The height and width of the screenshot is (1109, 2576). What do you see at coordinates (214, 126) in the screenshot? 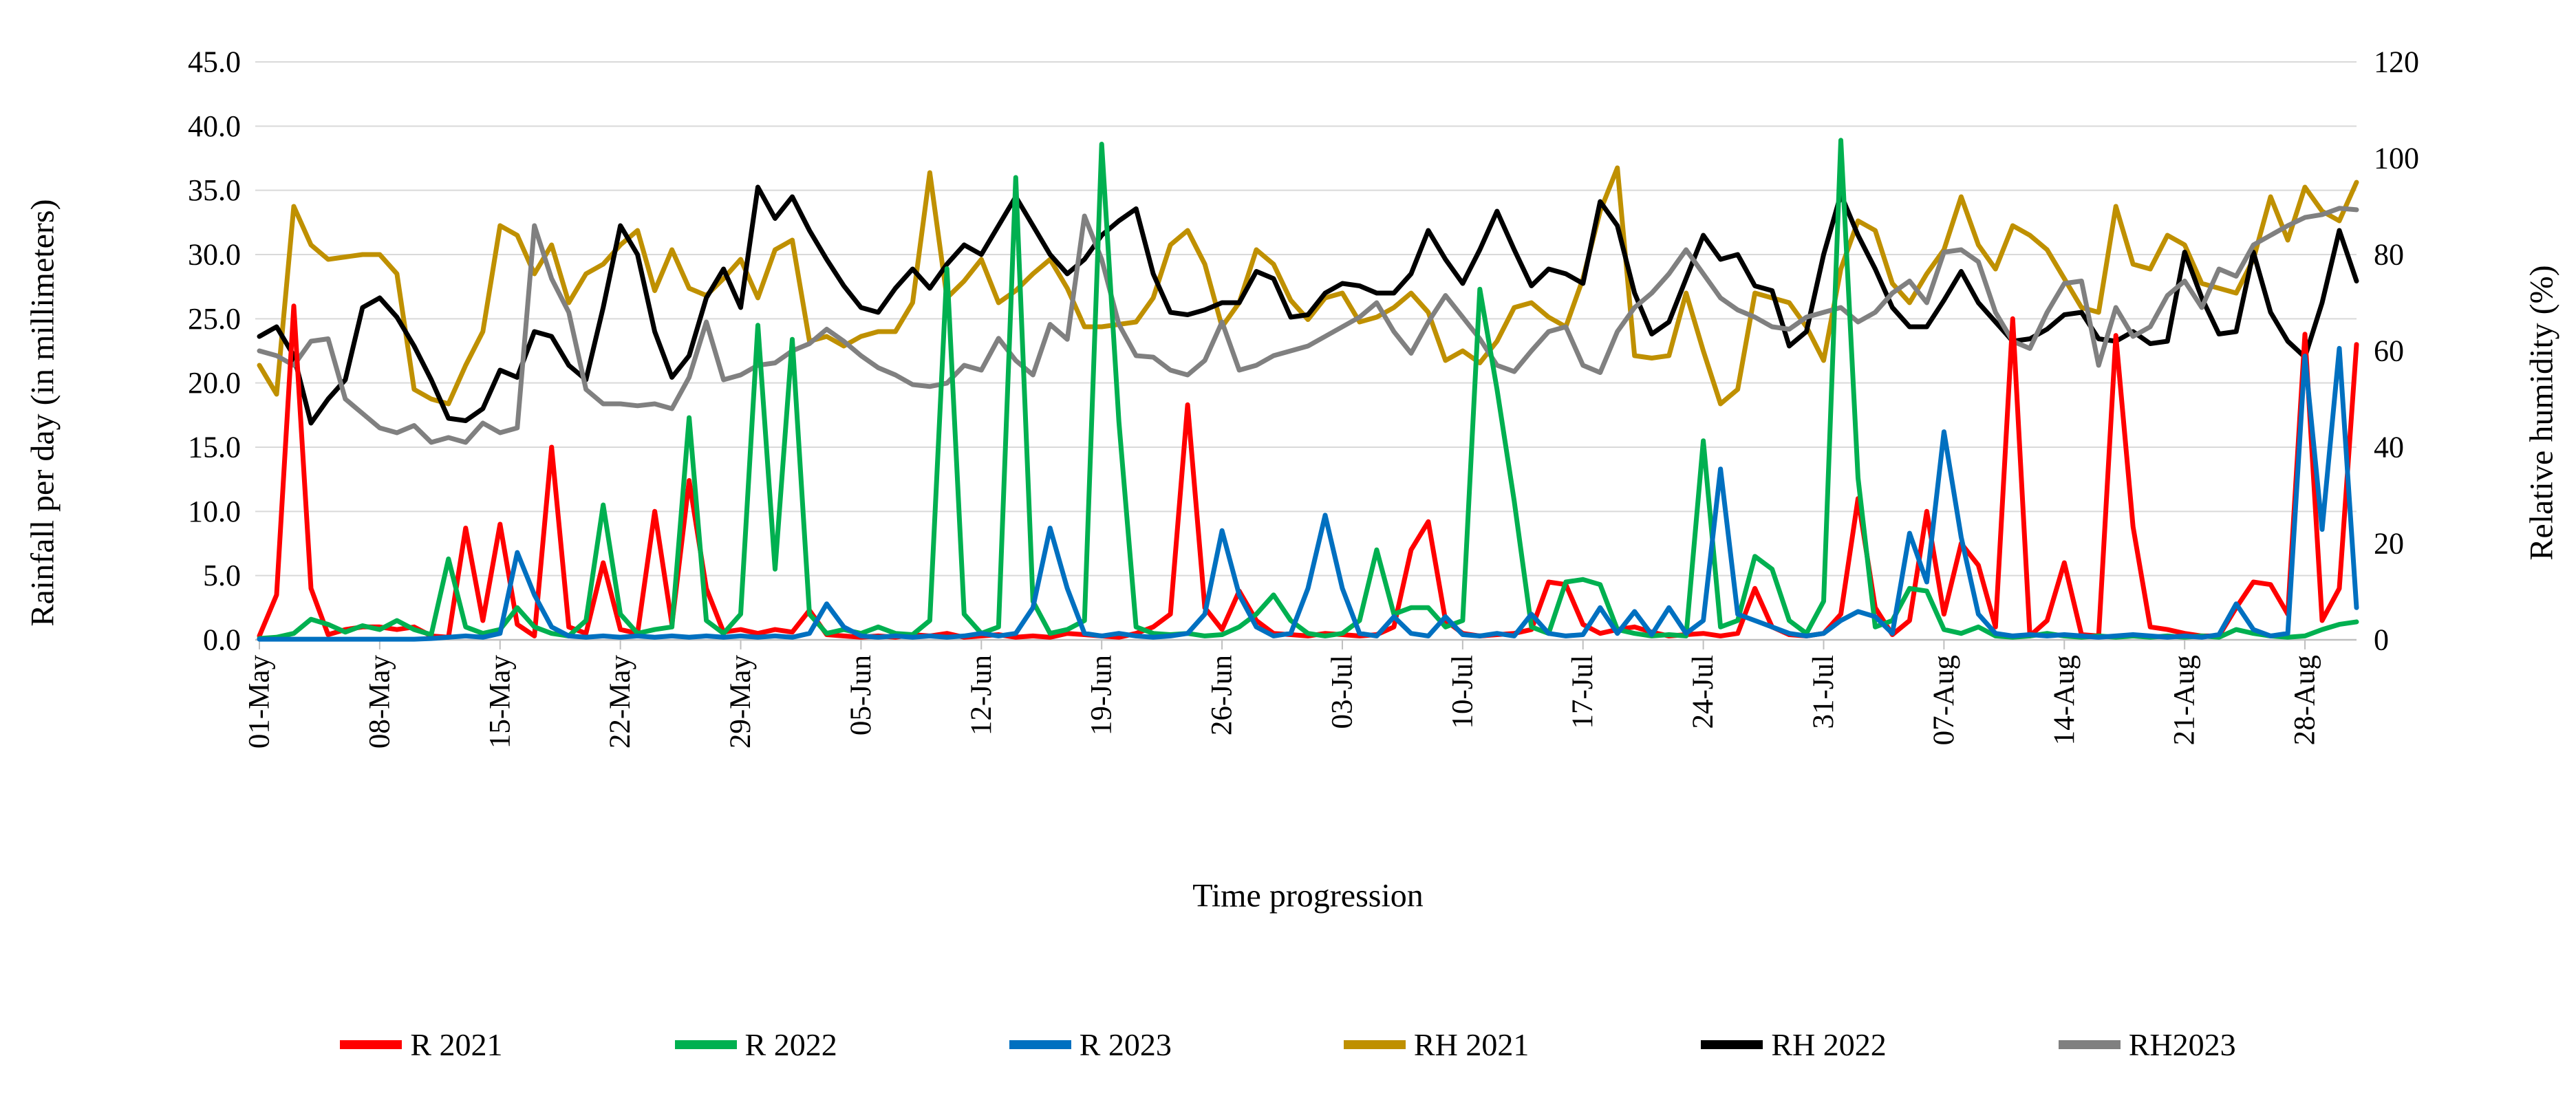
I see `left-tick-label: 40.0` at bounding box center [214, 126].